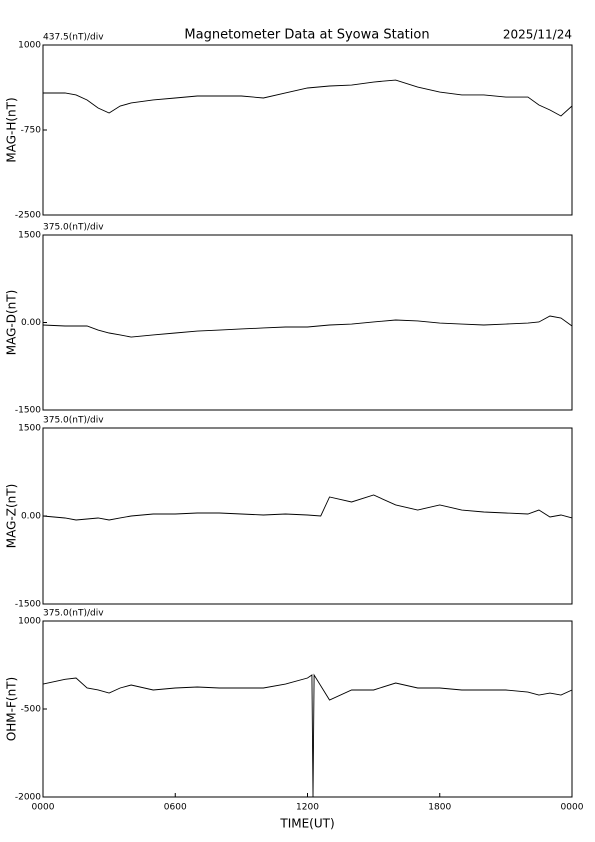  Describe the element at coordinates (175, 808) in the screenshot. I see `x-tick-label: 0600` at that location.